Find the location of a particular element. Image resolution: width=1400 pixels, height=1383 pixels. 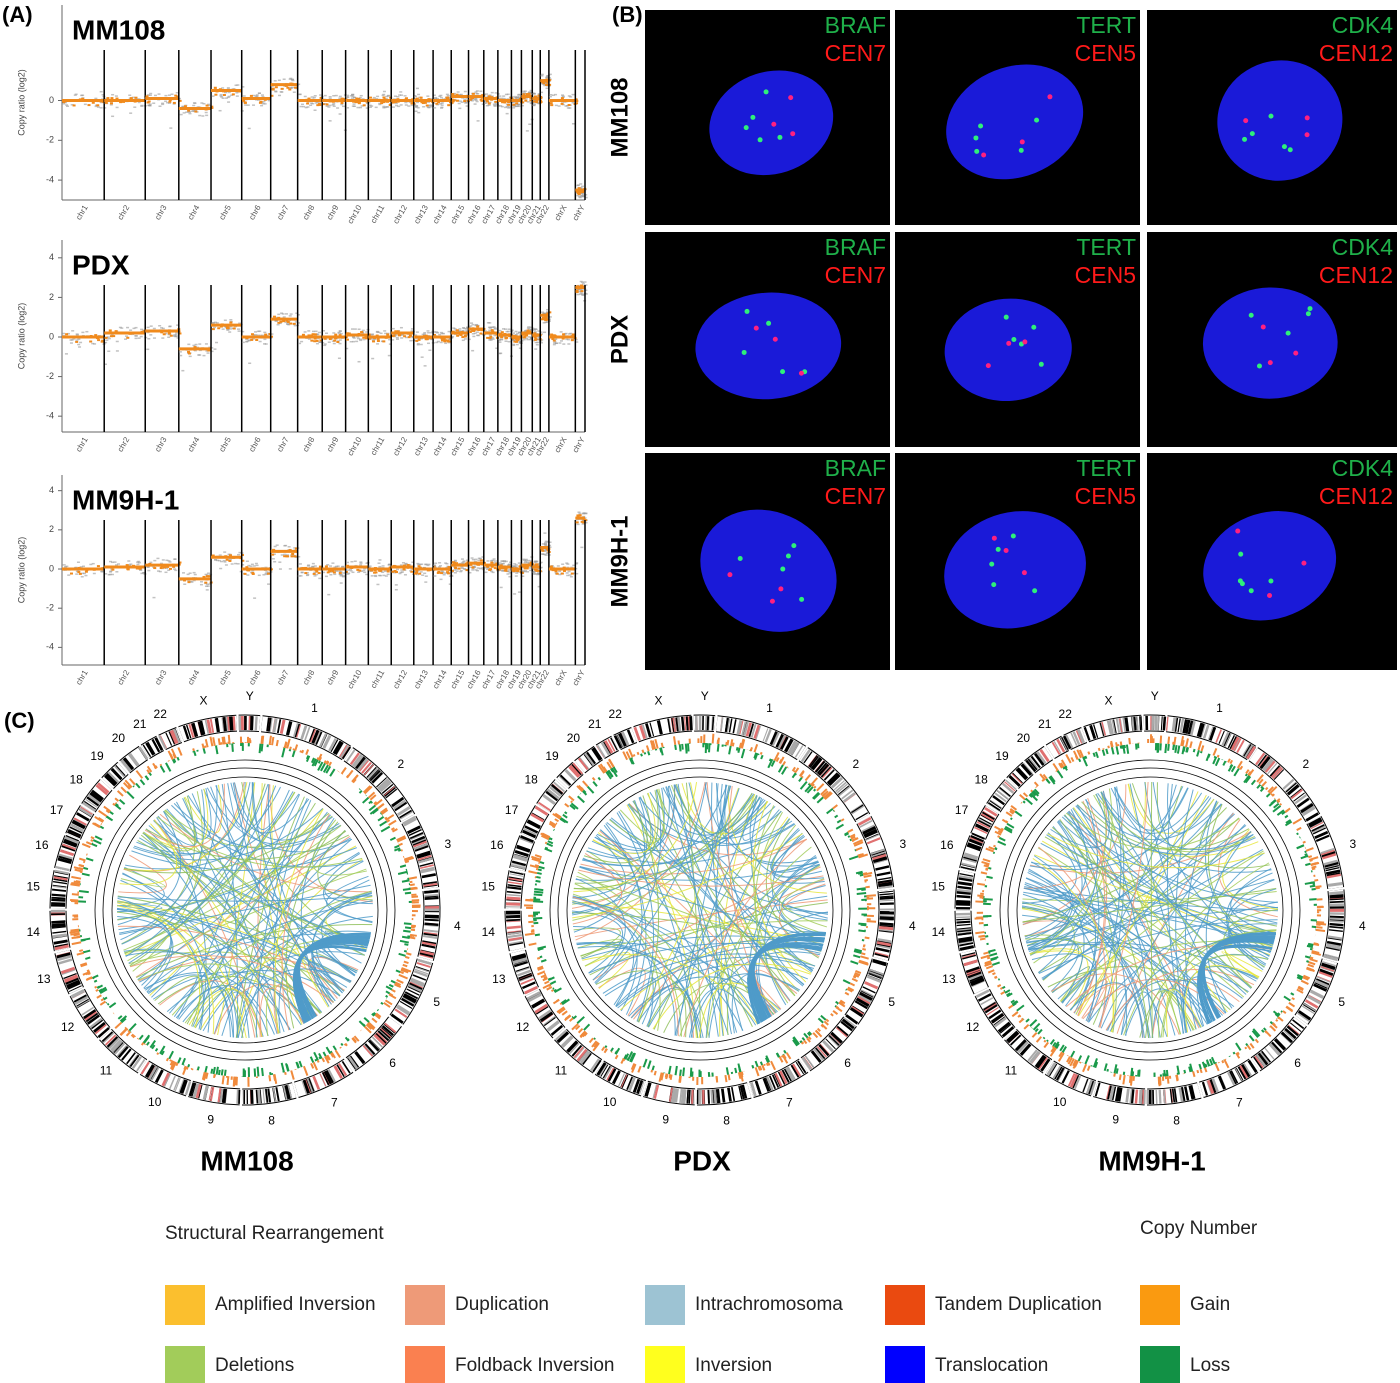

x-tick-label: chr2 is located at coordinates (124, 444).